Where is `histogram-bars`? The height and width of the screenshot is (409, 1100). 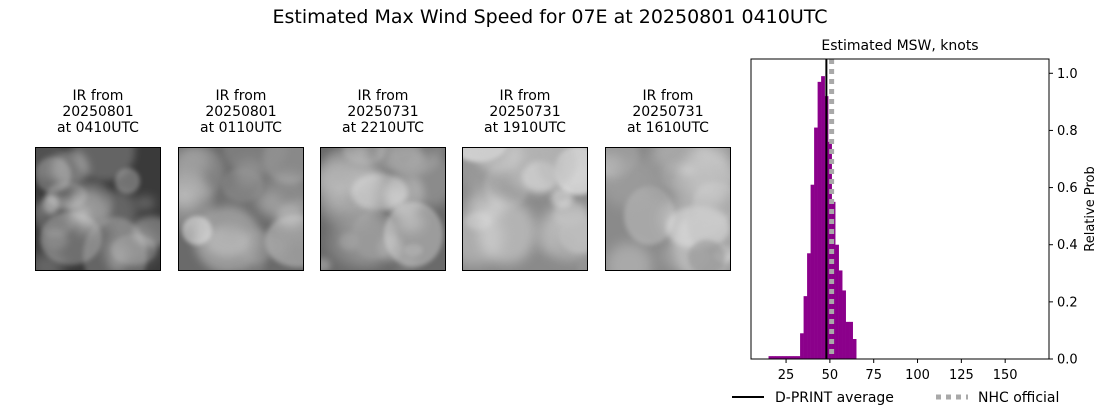 histogram-bars is located at coordinates (812, 218).